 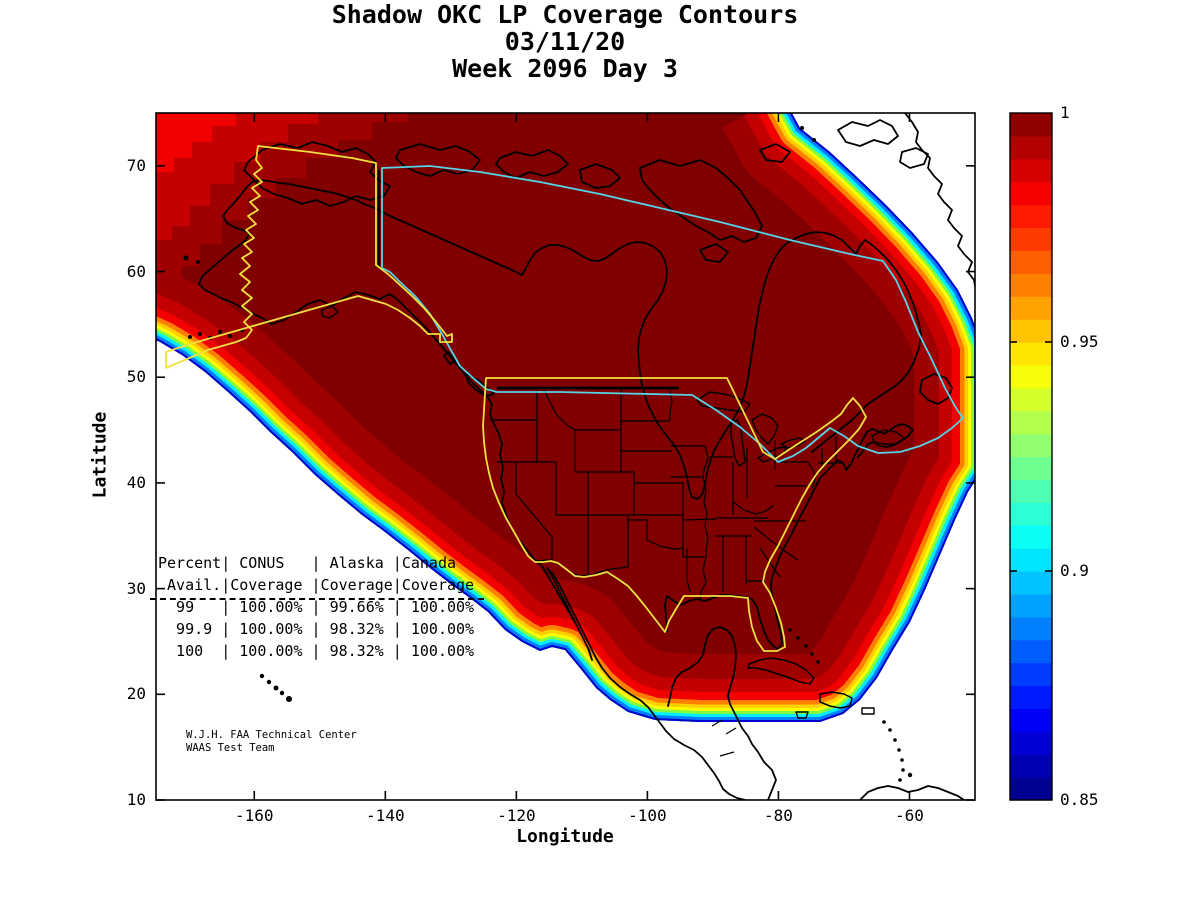 What do you see at coordinates (565, 14) in the screenshot?
I see `title-line-1: Shadow OKC LP Coverage Contours` at bounding box center [565, 14].